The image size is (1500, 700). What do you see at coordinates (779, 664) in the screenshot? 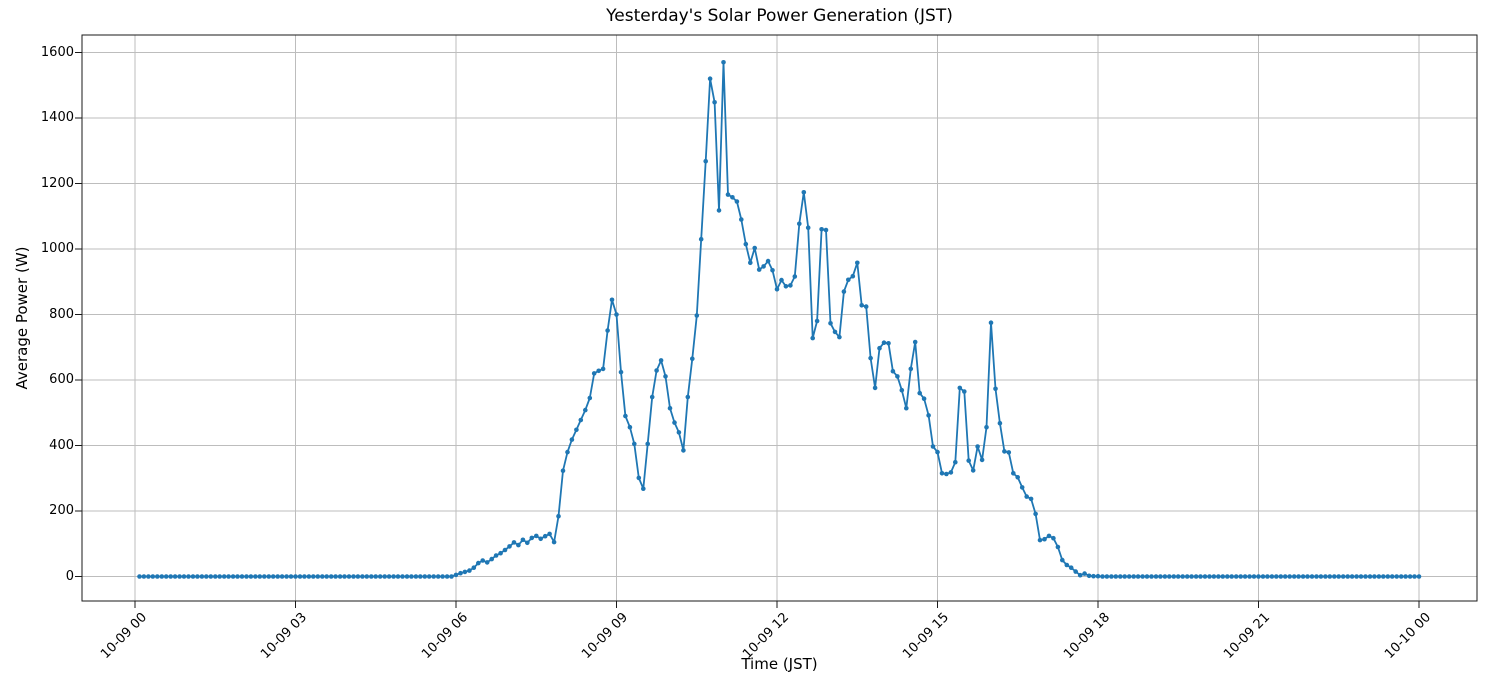
I see `x-axis-label: Time (JST)` at bounding box center [779, 664].